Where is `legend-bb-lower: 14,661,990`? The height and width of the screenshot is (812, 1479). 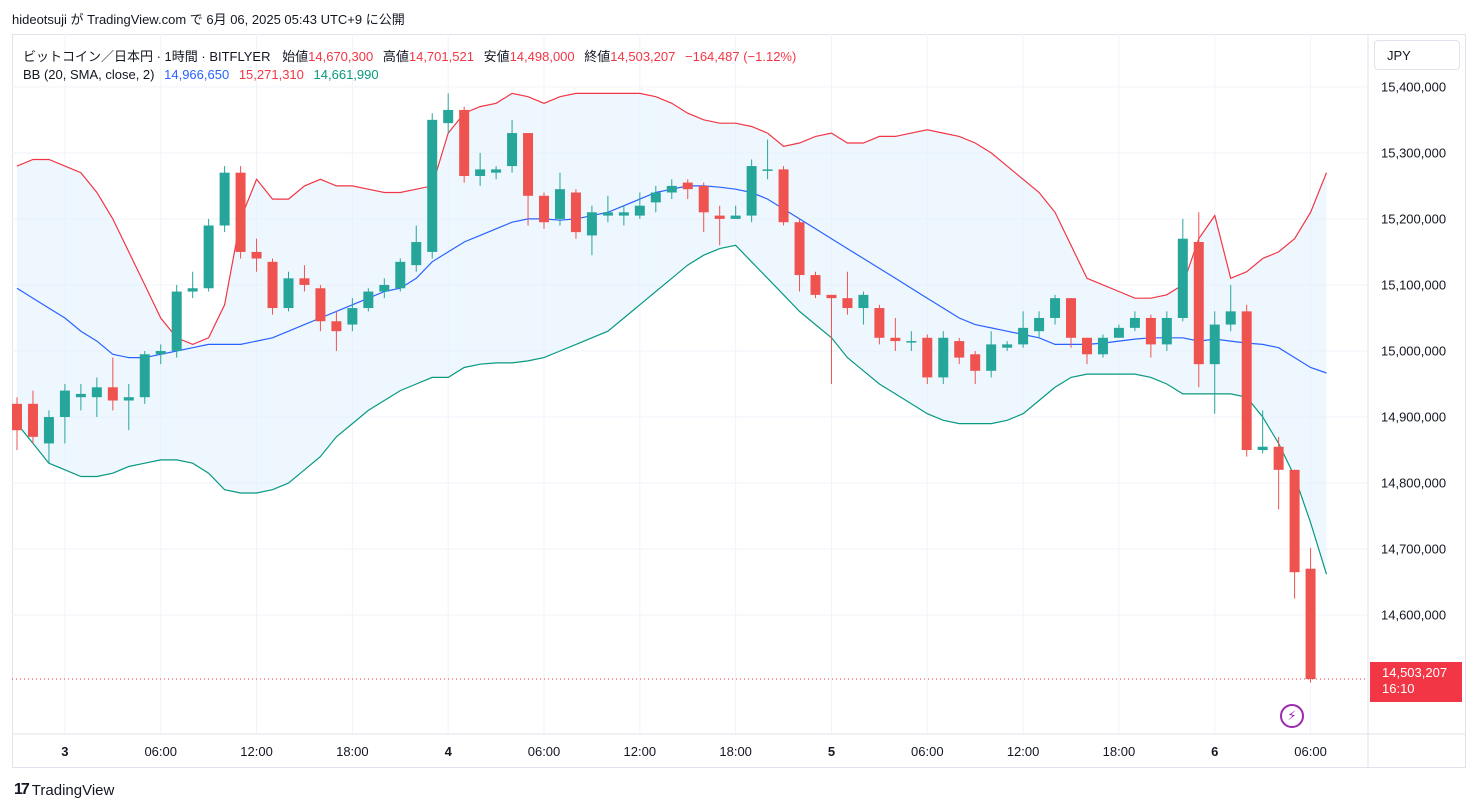
legend-bb-lower: 14,661,990 is located at coordinates (346, 74).